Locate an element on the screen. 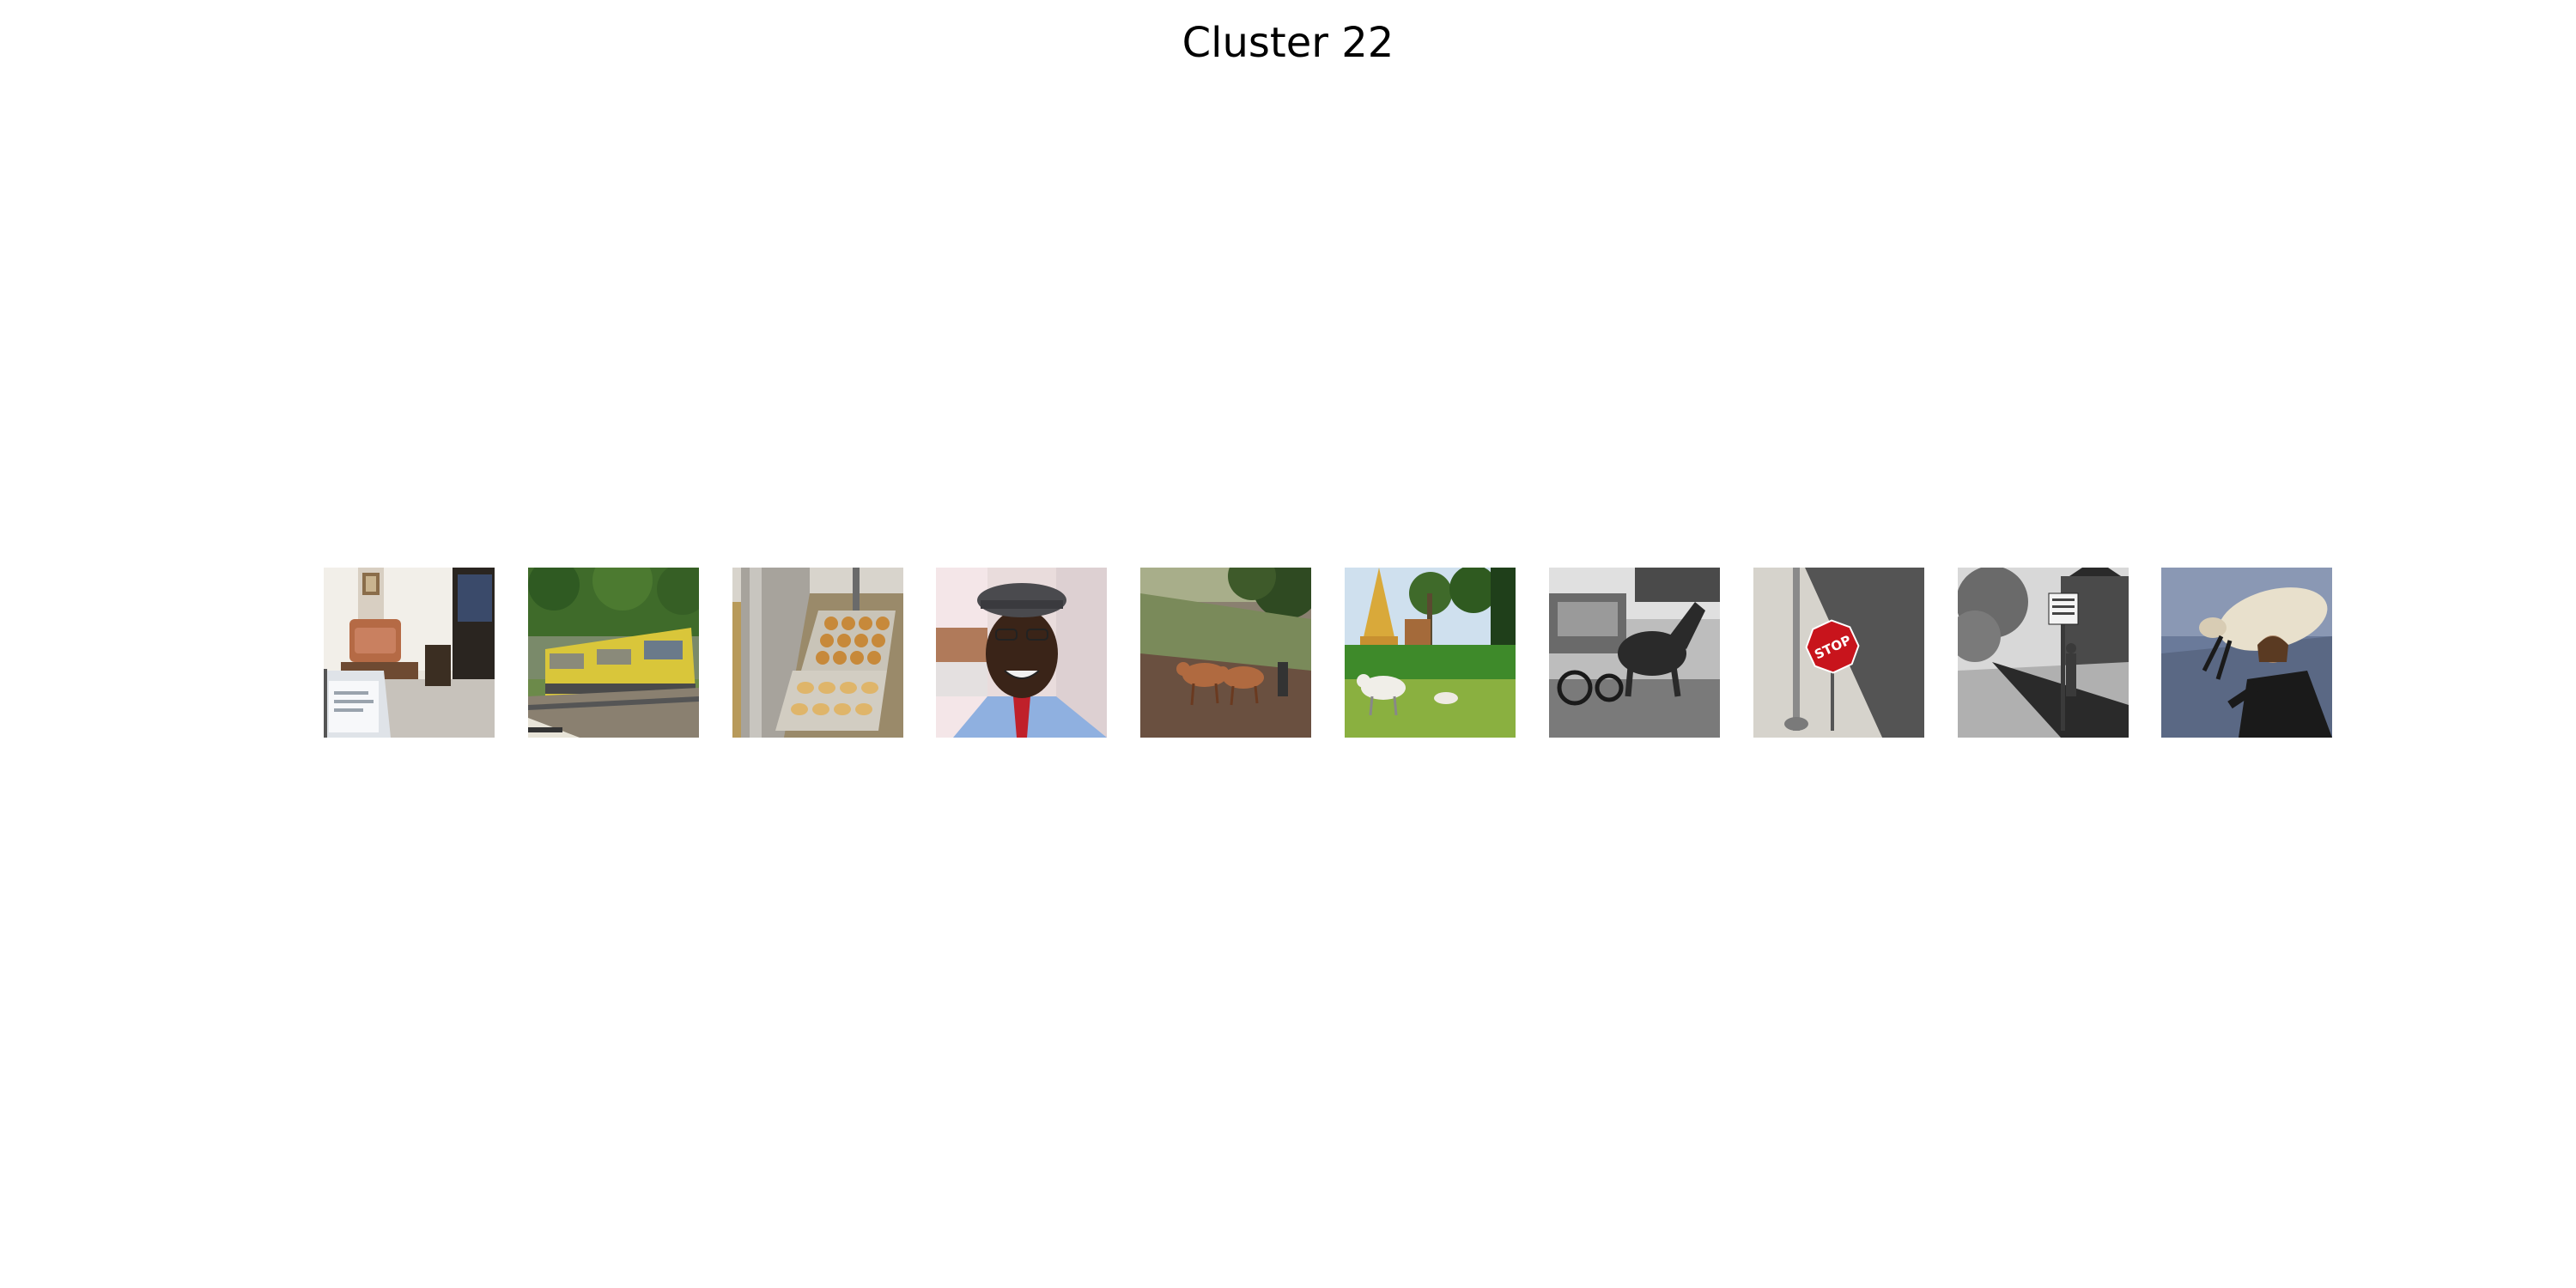  temple-cows-field-photo is located at coordinates (1430, 653).